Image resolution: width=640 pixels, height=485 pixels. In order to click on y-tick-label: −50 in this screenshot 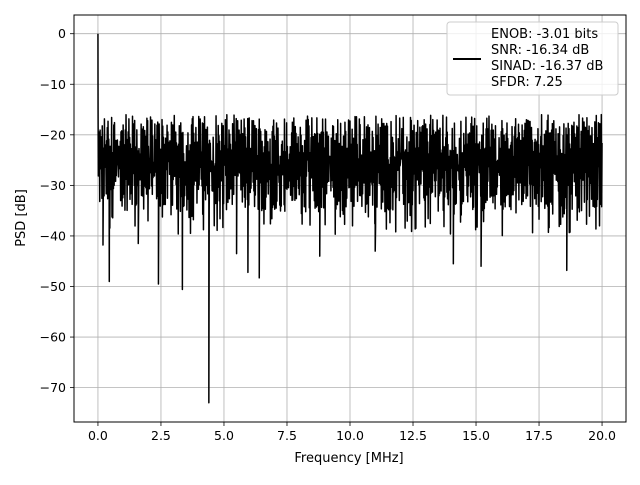, I will do `click(53, 286)`.